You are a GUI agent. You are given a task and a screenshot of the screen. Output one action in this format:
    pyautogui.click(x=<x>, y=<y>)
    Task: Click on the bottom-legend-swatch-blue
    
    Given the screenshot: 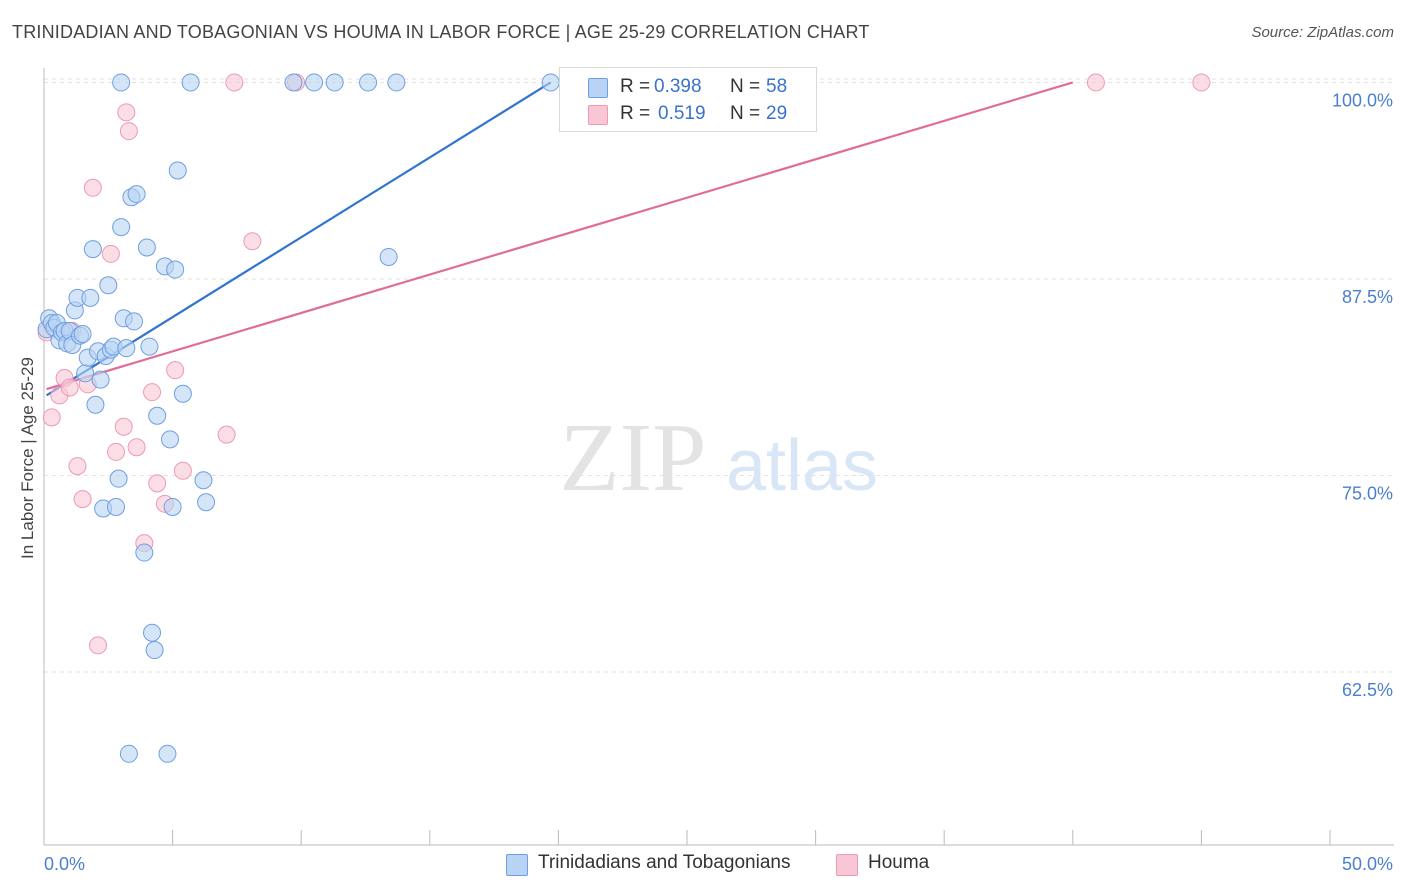 What is the action you would take?
    pyautogui.click(x=517, y=865)
    